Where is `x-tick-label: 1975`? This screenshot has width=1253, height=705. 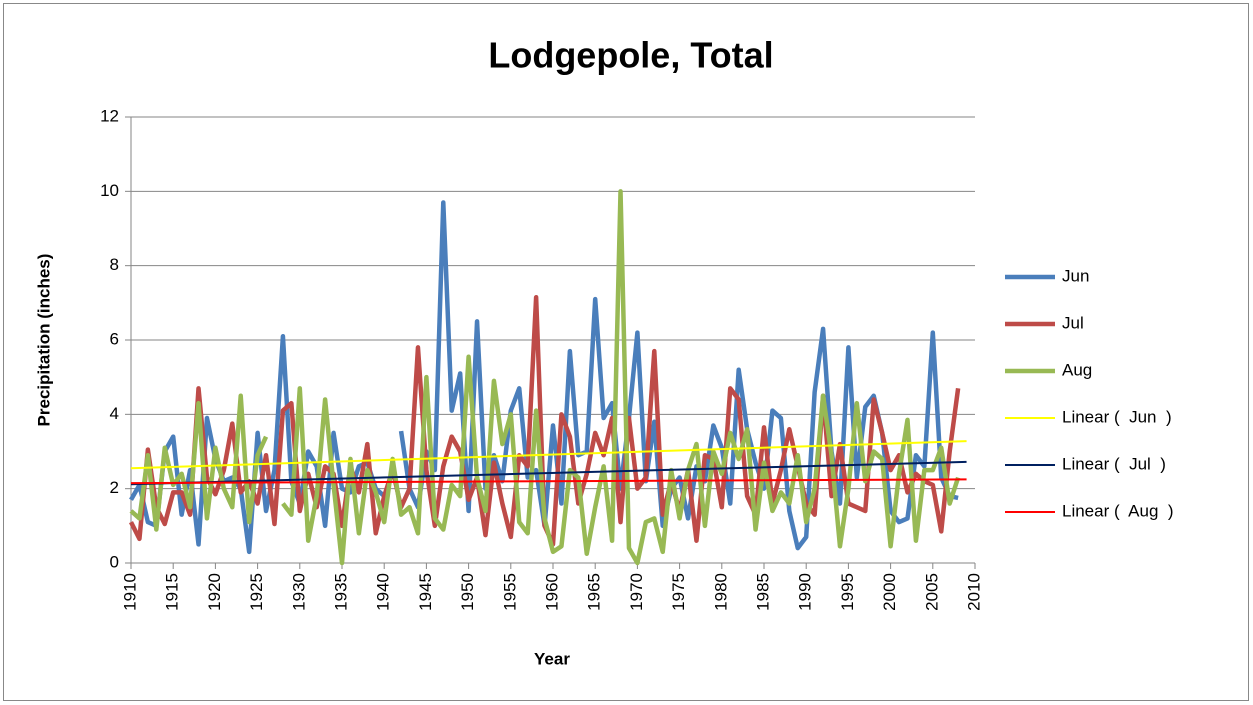 x-tick-label: 1975 is located at coordinates (678, 592).